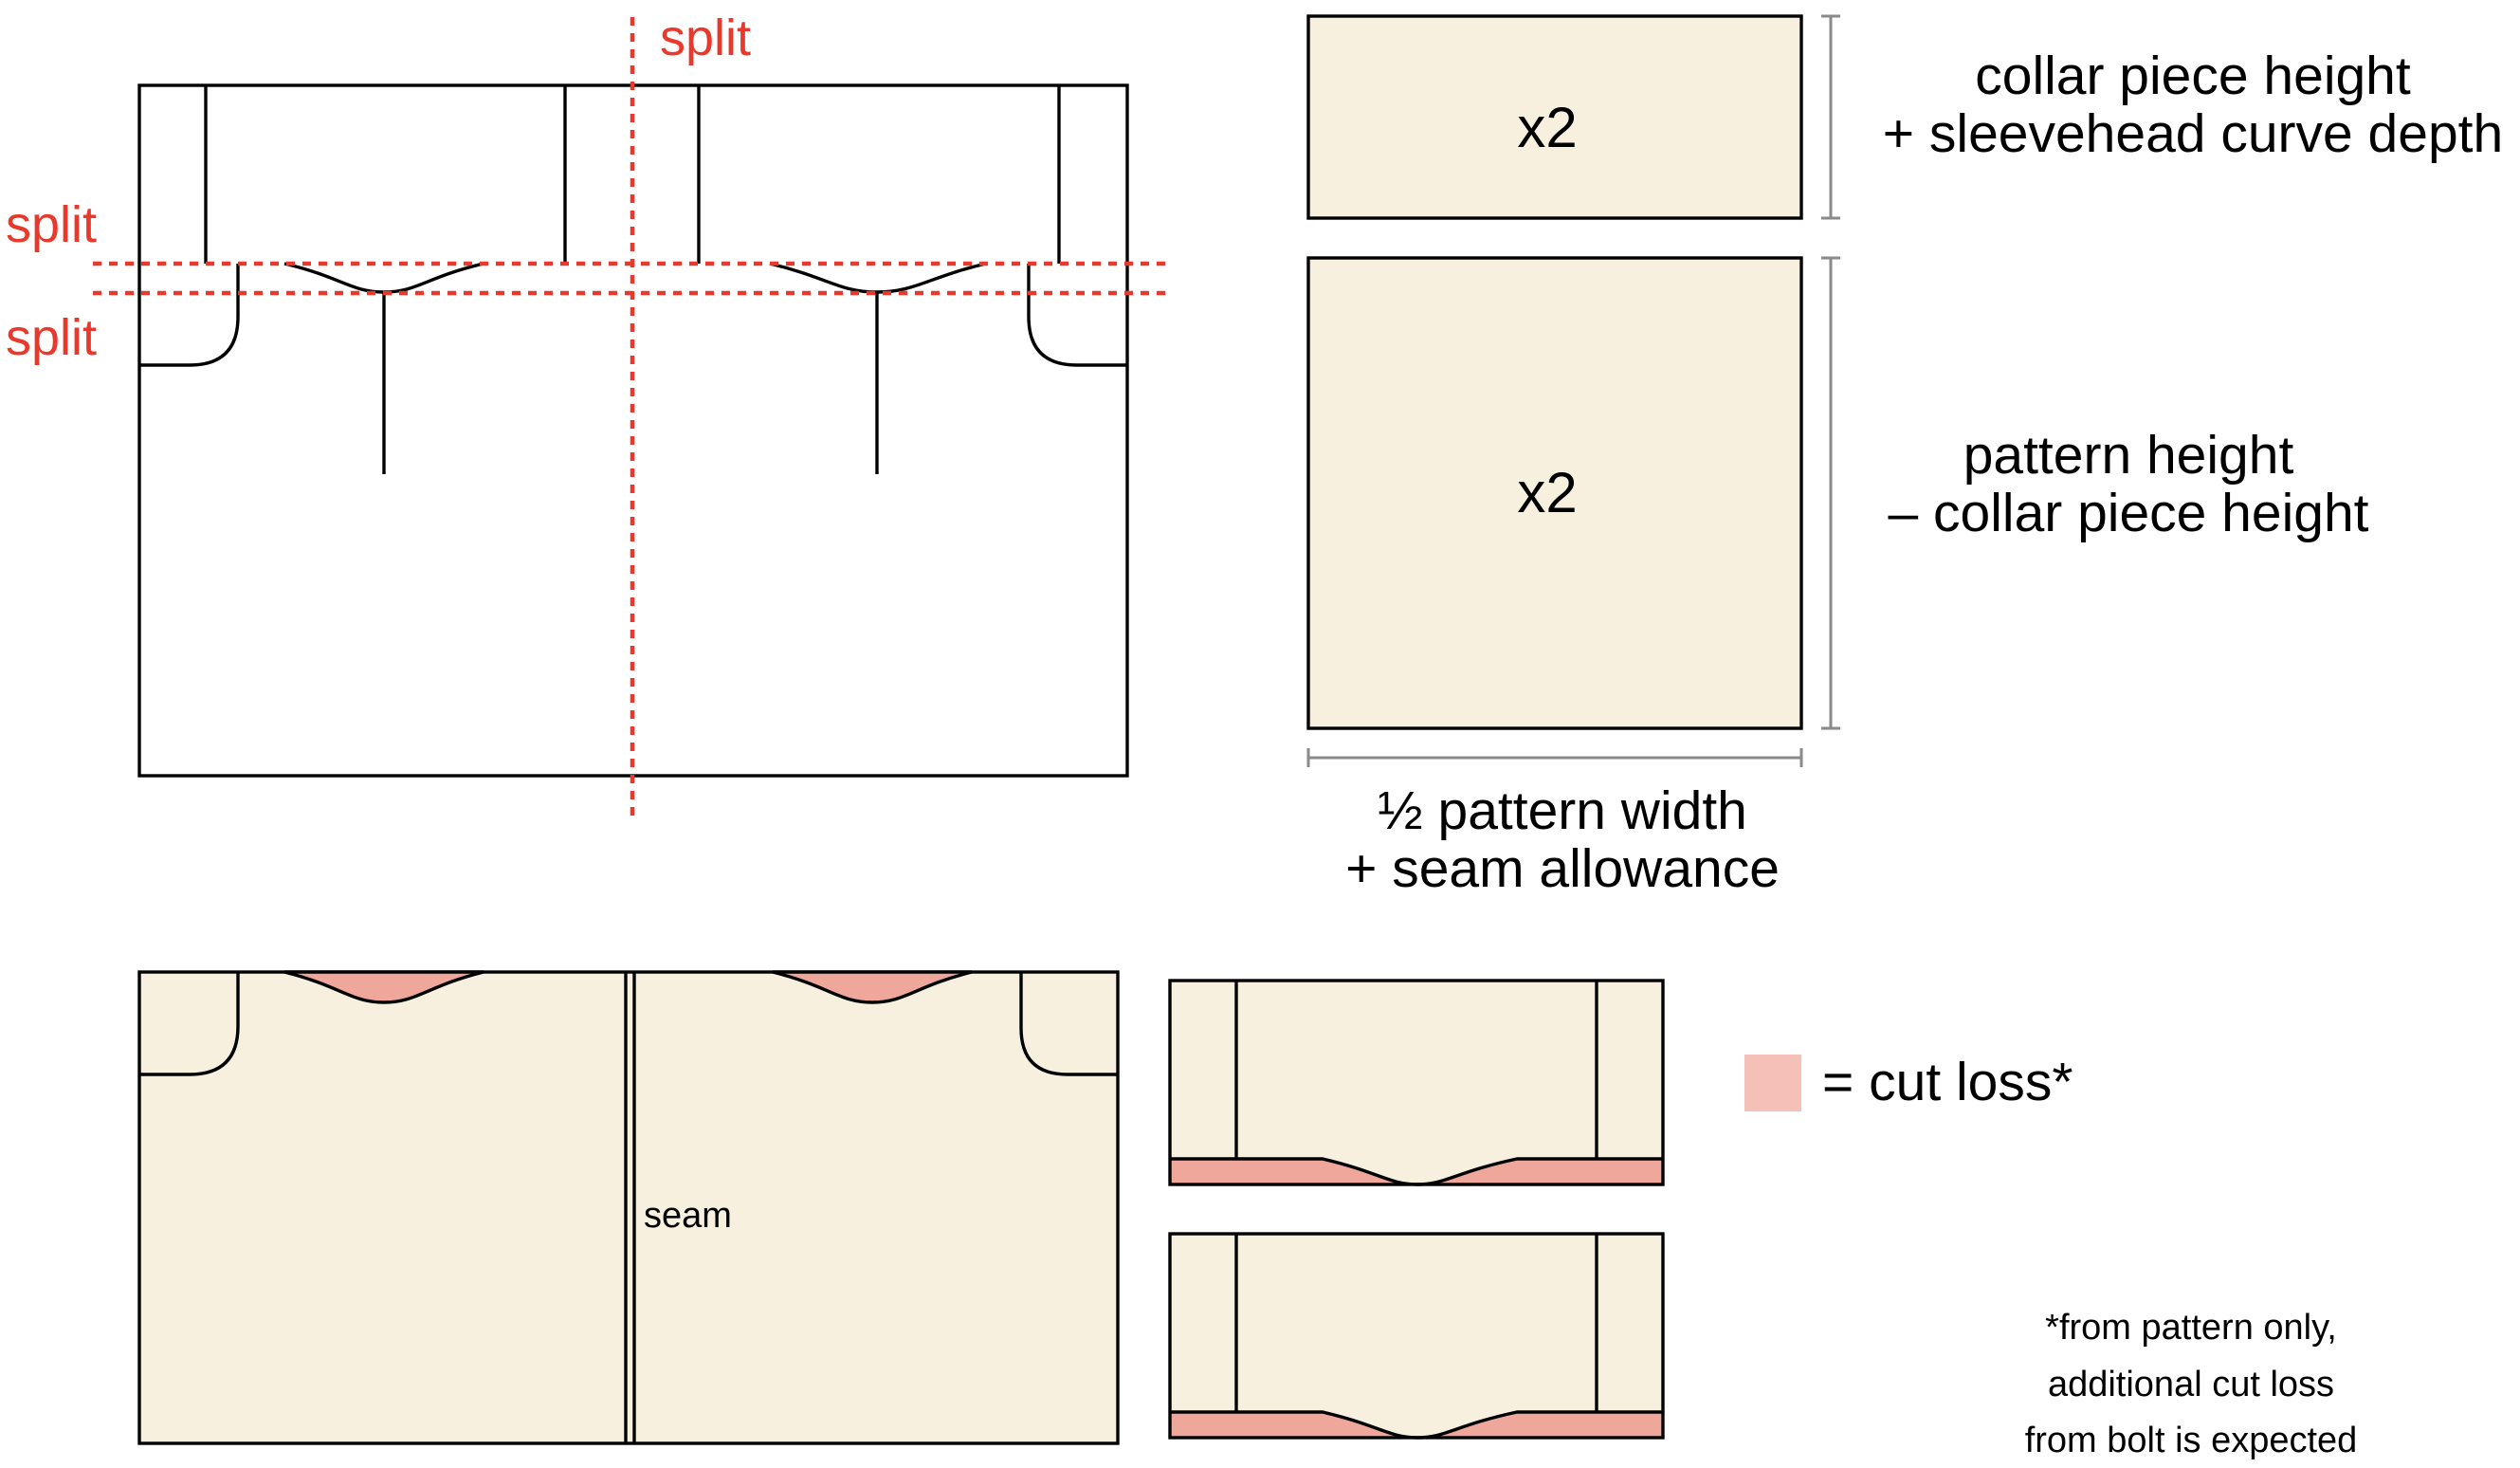  I want to click on cut-loss-swatch, so click(1772, 1083).